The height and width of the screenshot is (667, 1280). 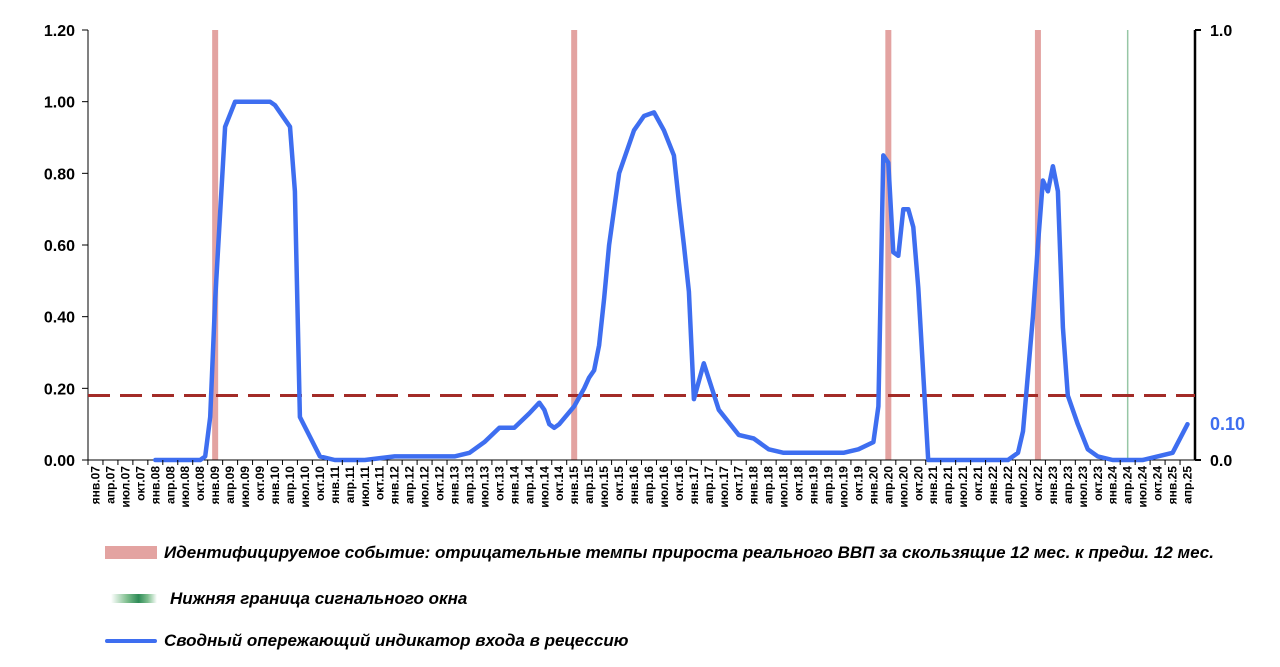 I want to click on x-tick-label: апр.10, so click(x=290, y=485).